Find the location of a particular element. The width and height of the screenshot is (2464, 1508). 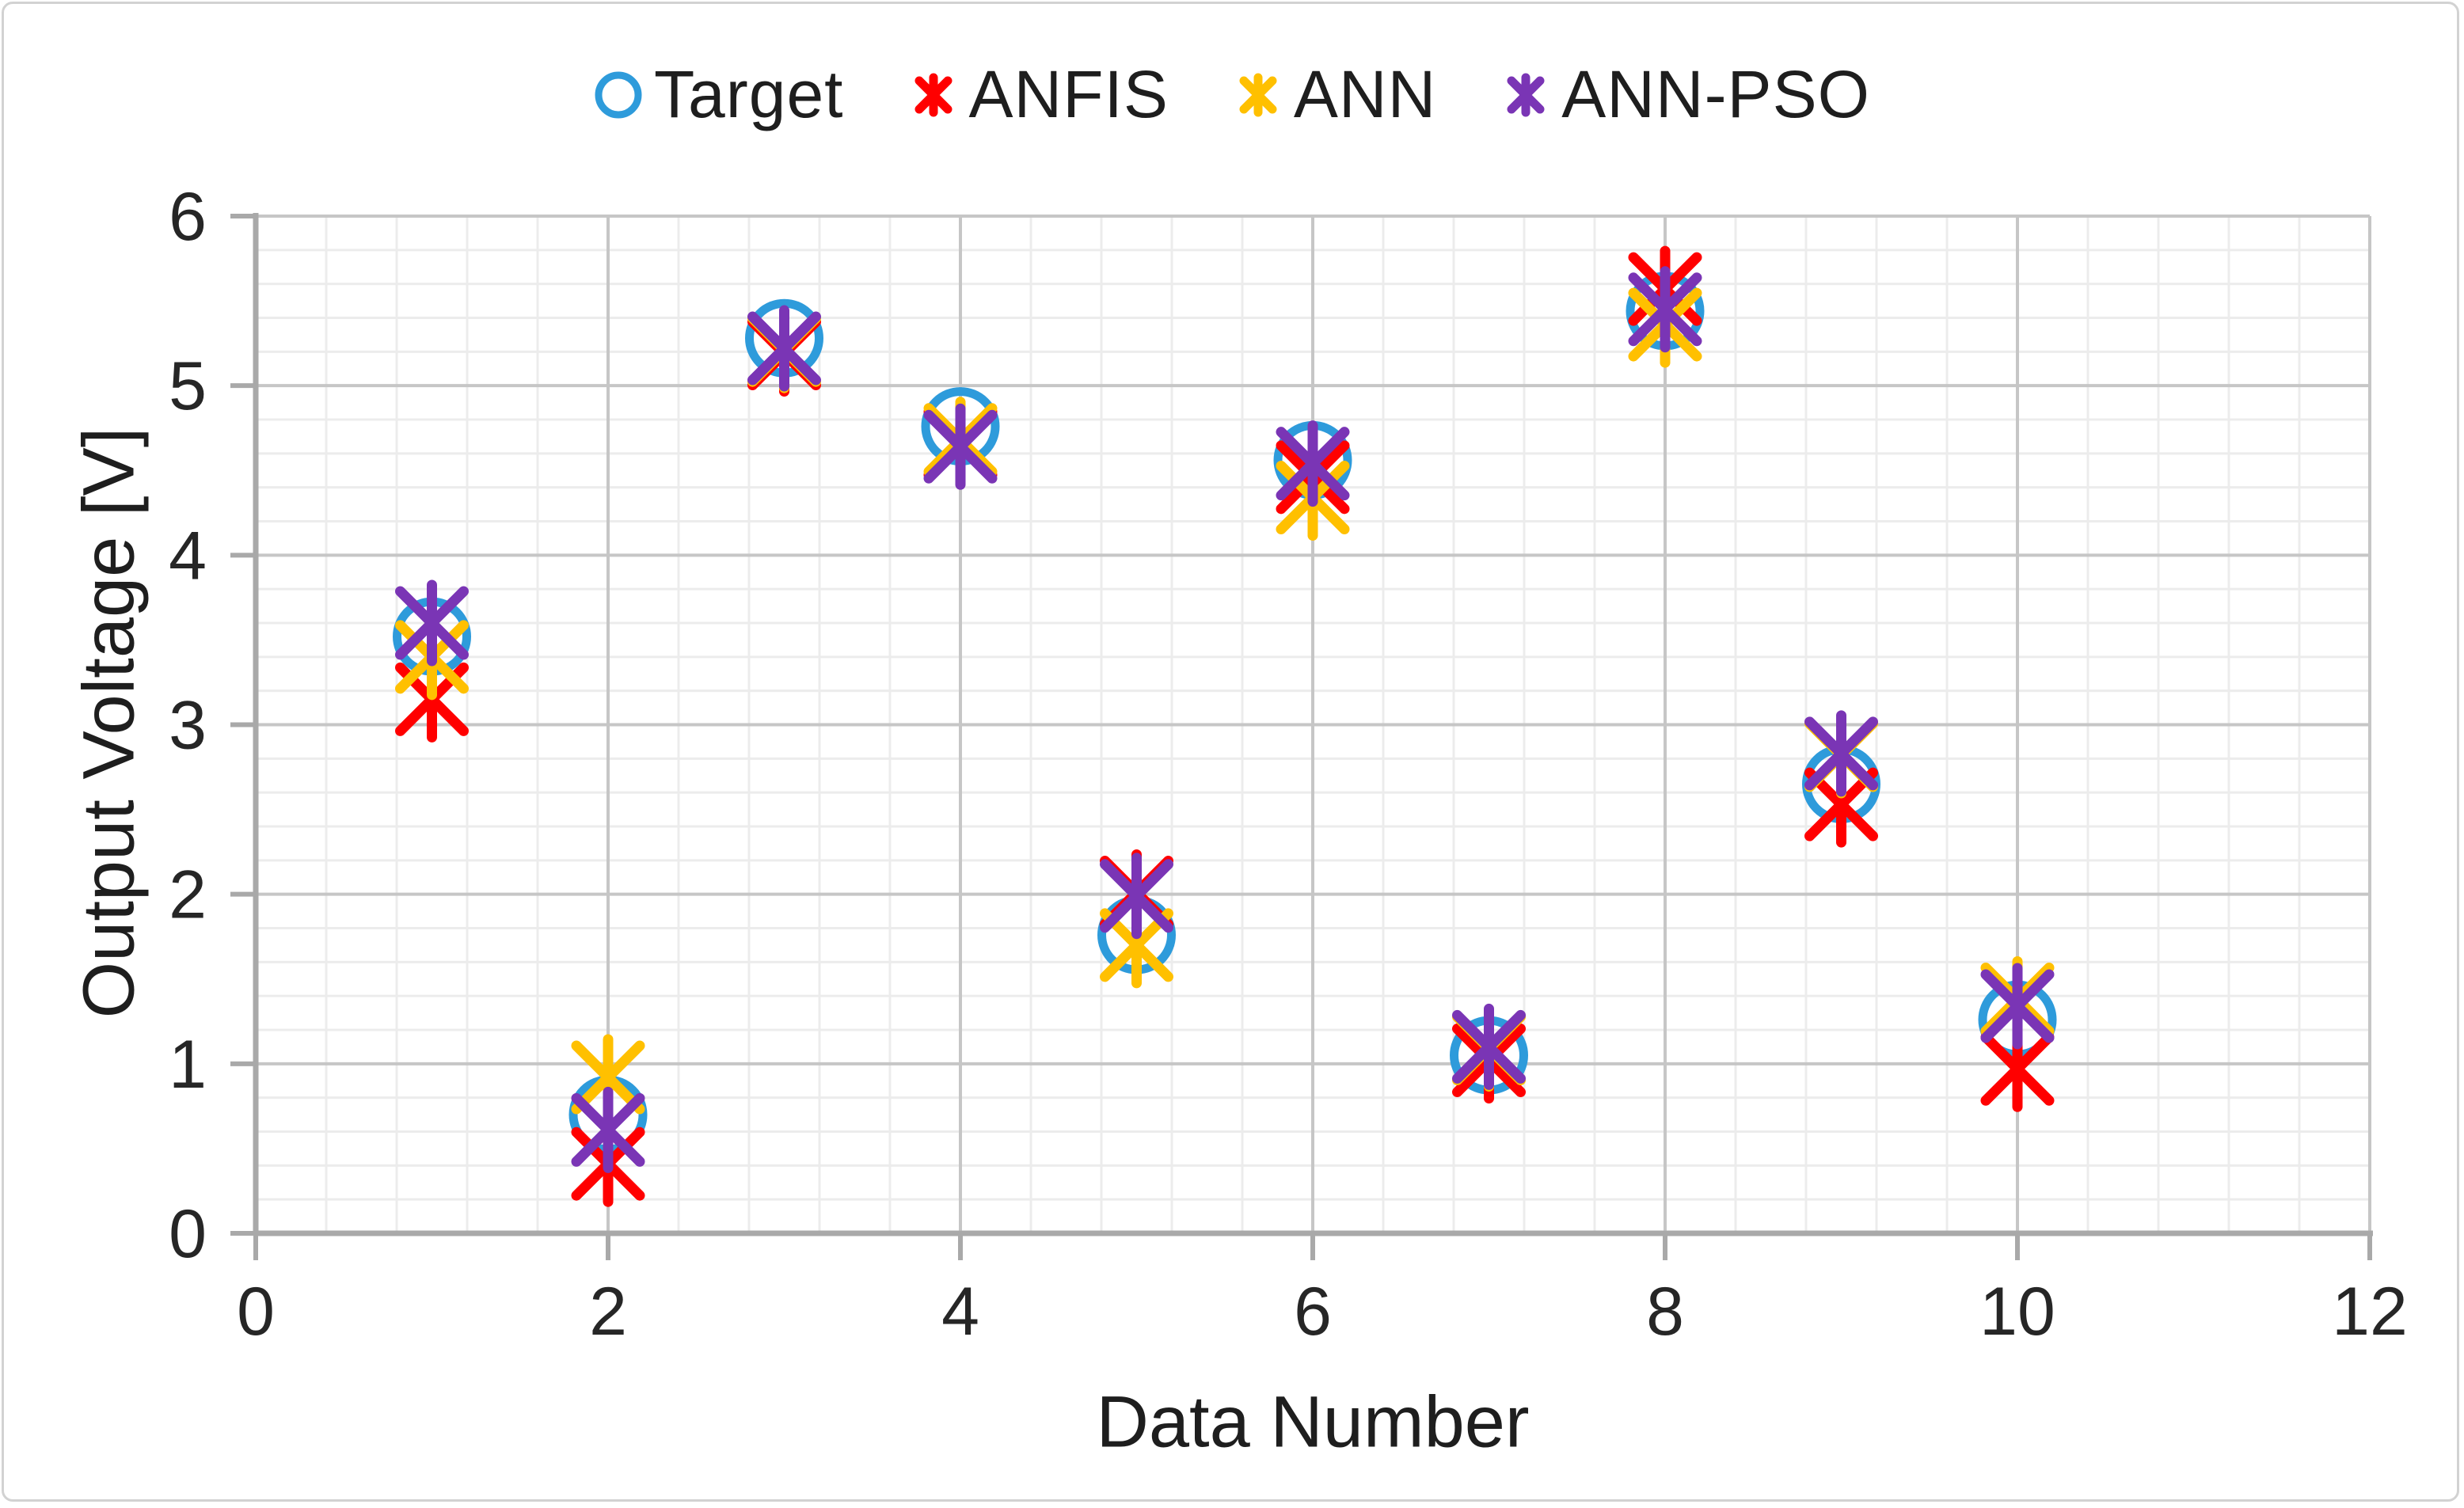

legend-label-ann-pso: ANN-PSO is located at coordinates (1715, 94).